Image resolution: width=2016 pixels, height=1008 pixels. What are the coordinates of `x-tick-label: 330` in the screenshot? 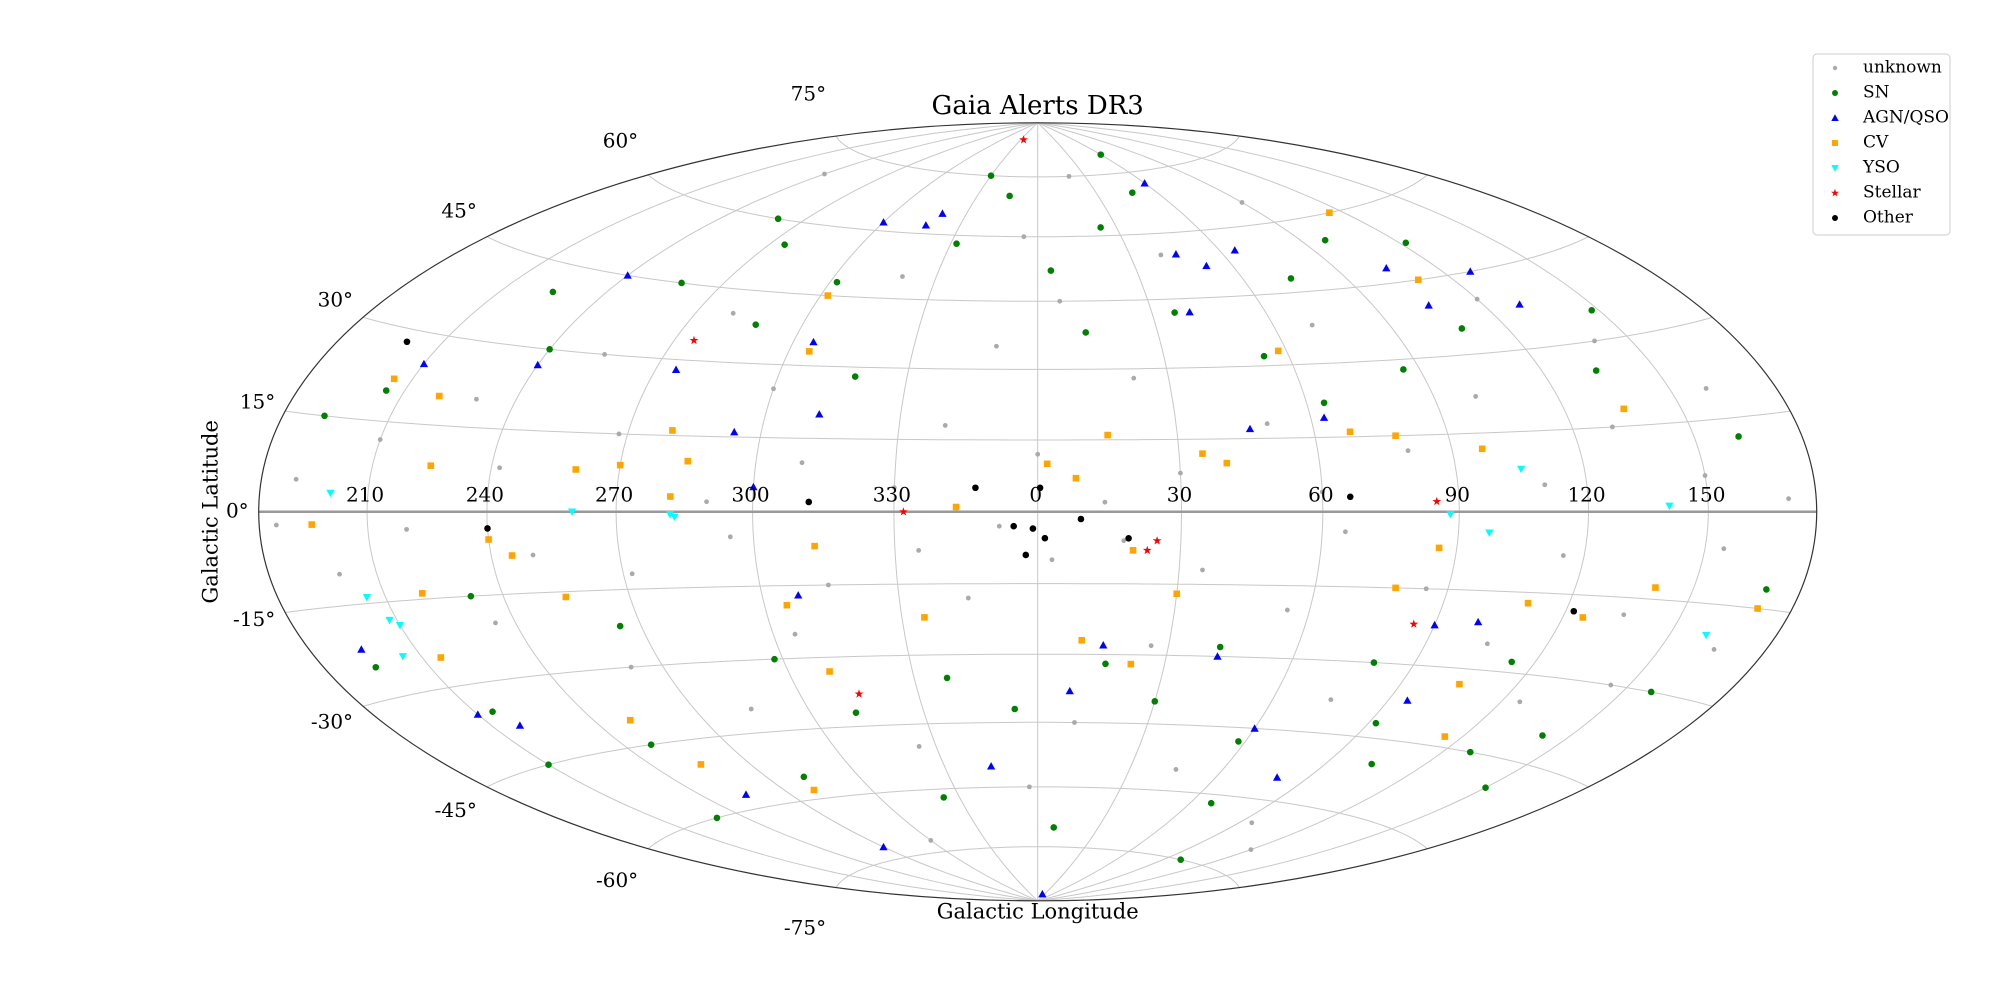 It's located at (892, 494).